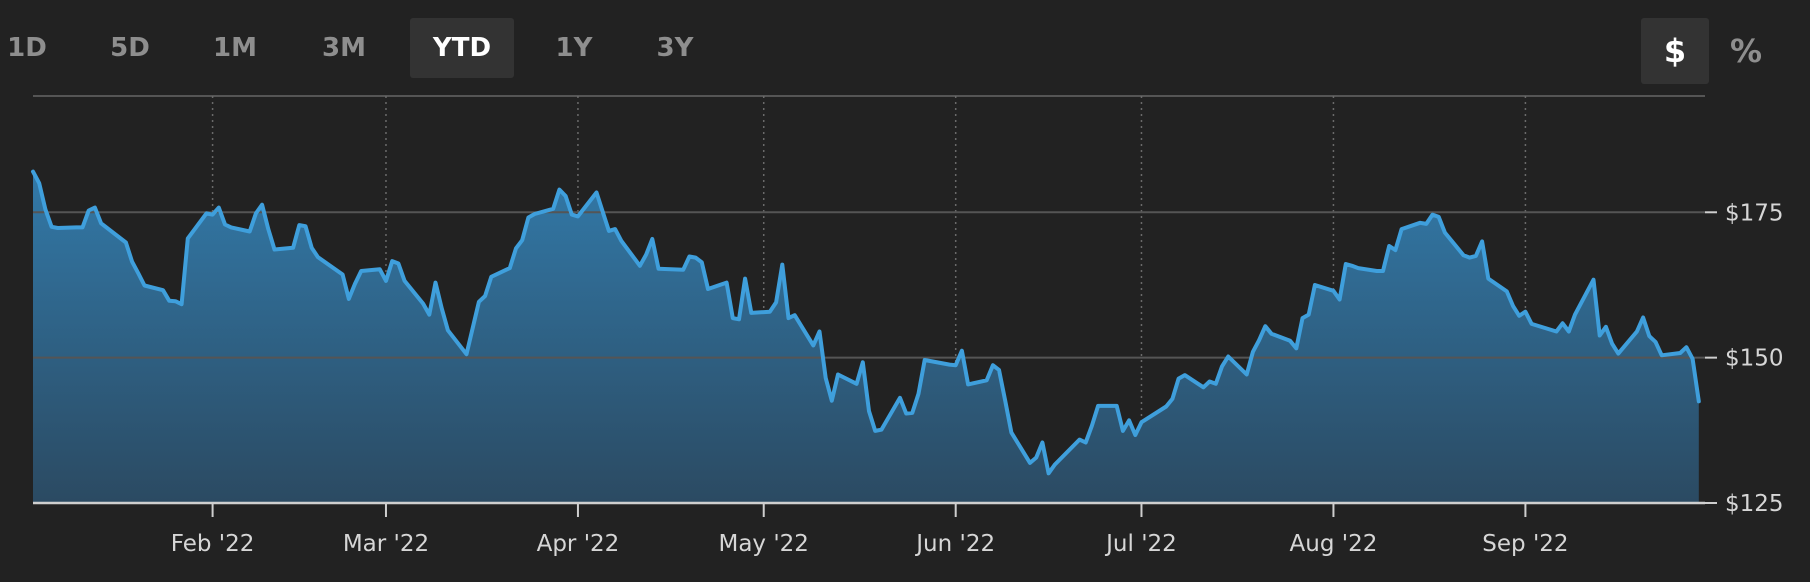  I want to click on y-tick-label: $125, so click(1754, 504).